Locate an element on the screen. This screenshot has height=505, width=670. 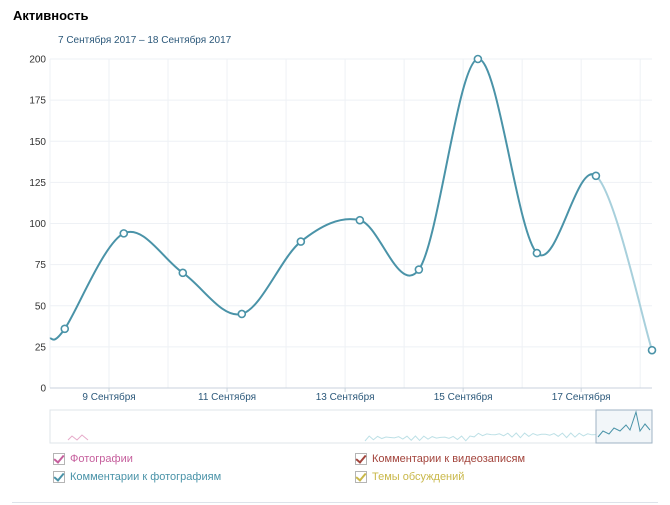
legend-item-video-comments: Комментарии к видеозаписям is located at coordinates (440, 459).